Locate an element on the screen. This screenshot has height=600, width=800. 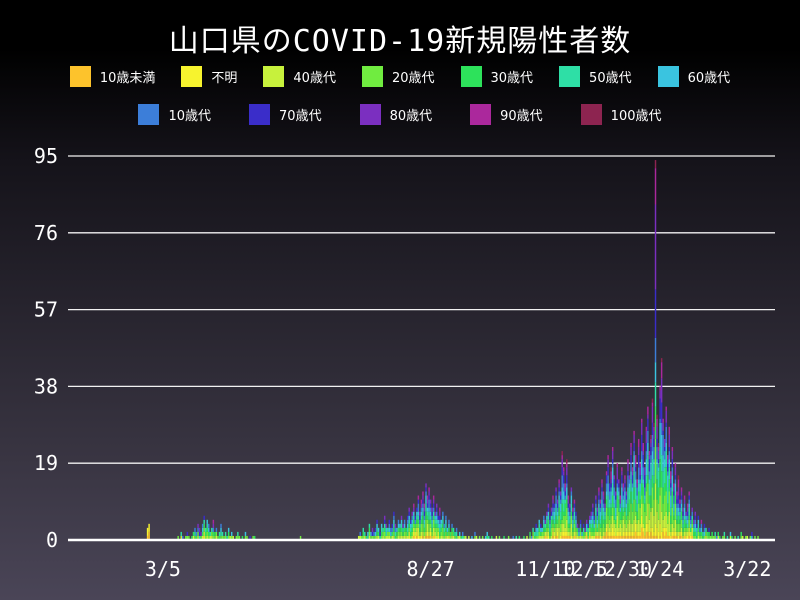
legend-item-7: 10歳代 is located at coordinates (174, 114).